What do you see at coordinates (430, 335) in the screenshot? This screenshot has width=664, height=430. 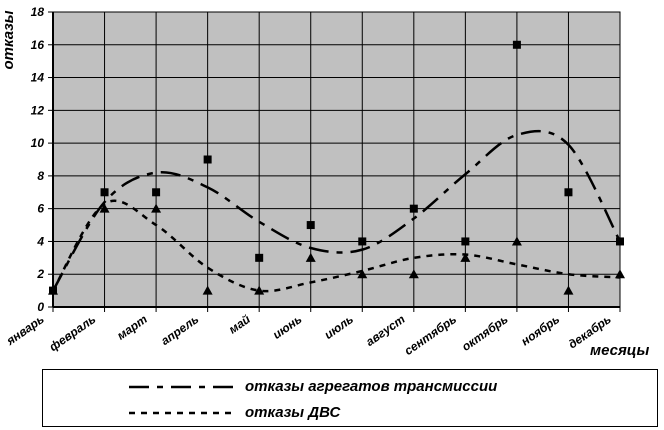 I see `x-tick-label: сентябрь` at bounding box center [430, 335].